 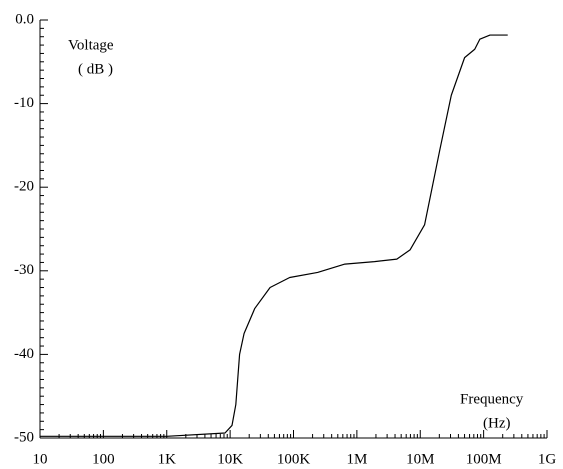 I want to click on x-tick-label: 100M, so click(x=484, y=459).